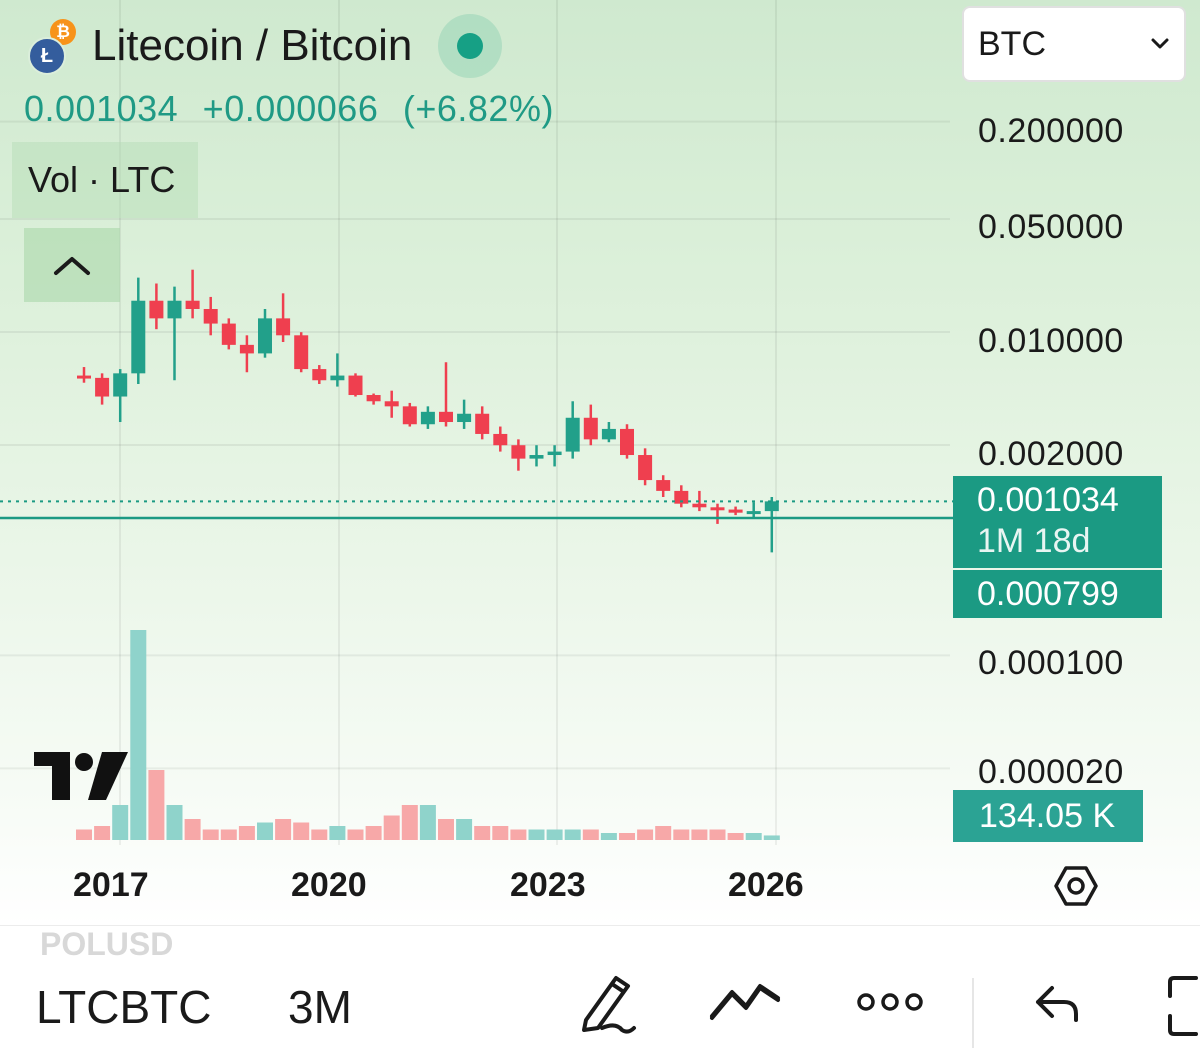 The height and width of the screenshot is (1056, 1200). I want to click on price-axis-label: 0.050000, so click(1051, 227).